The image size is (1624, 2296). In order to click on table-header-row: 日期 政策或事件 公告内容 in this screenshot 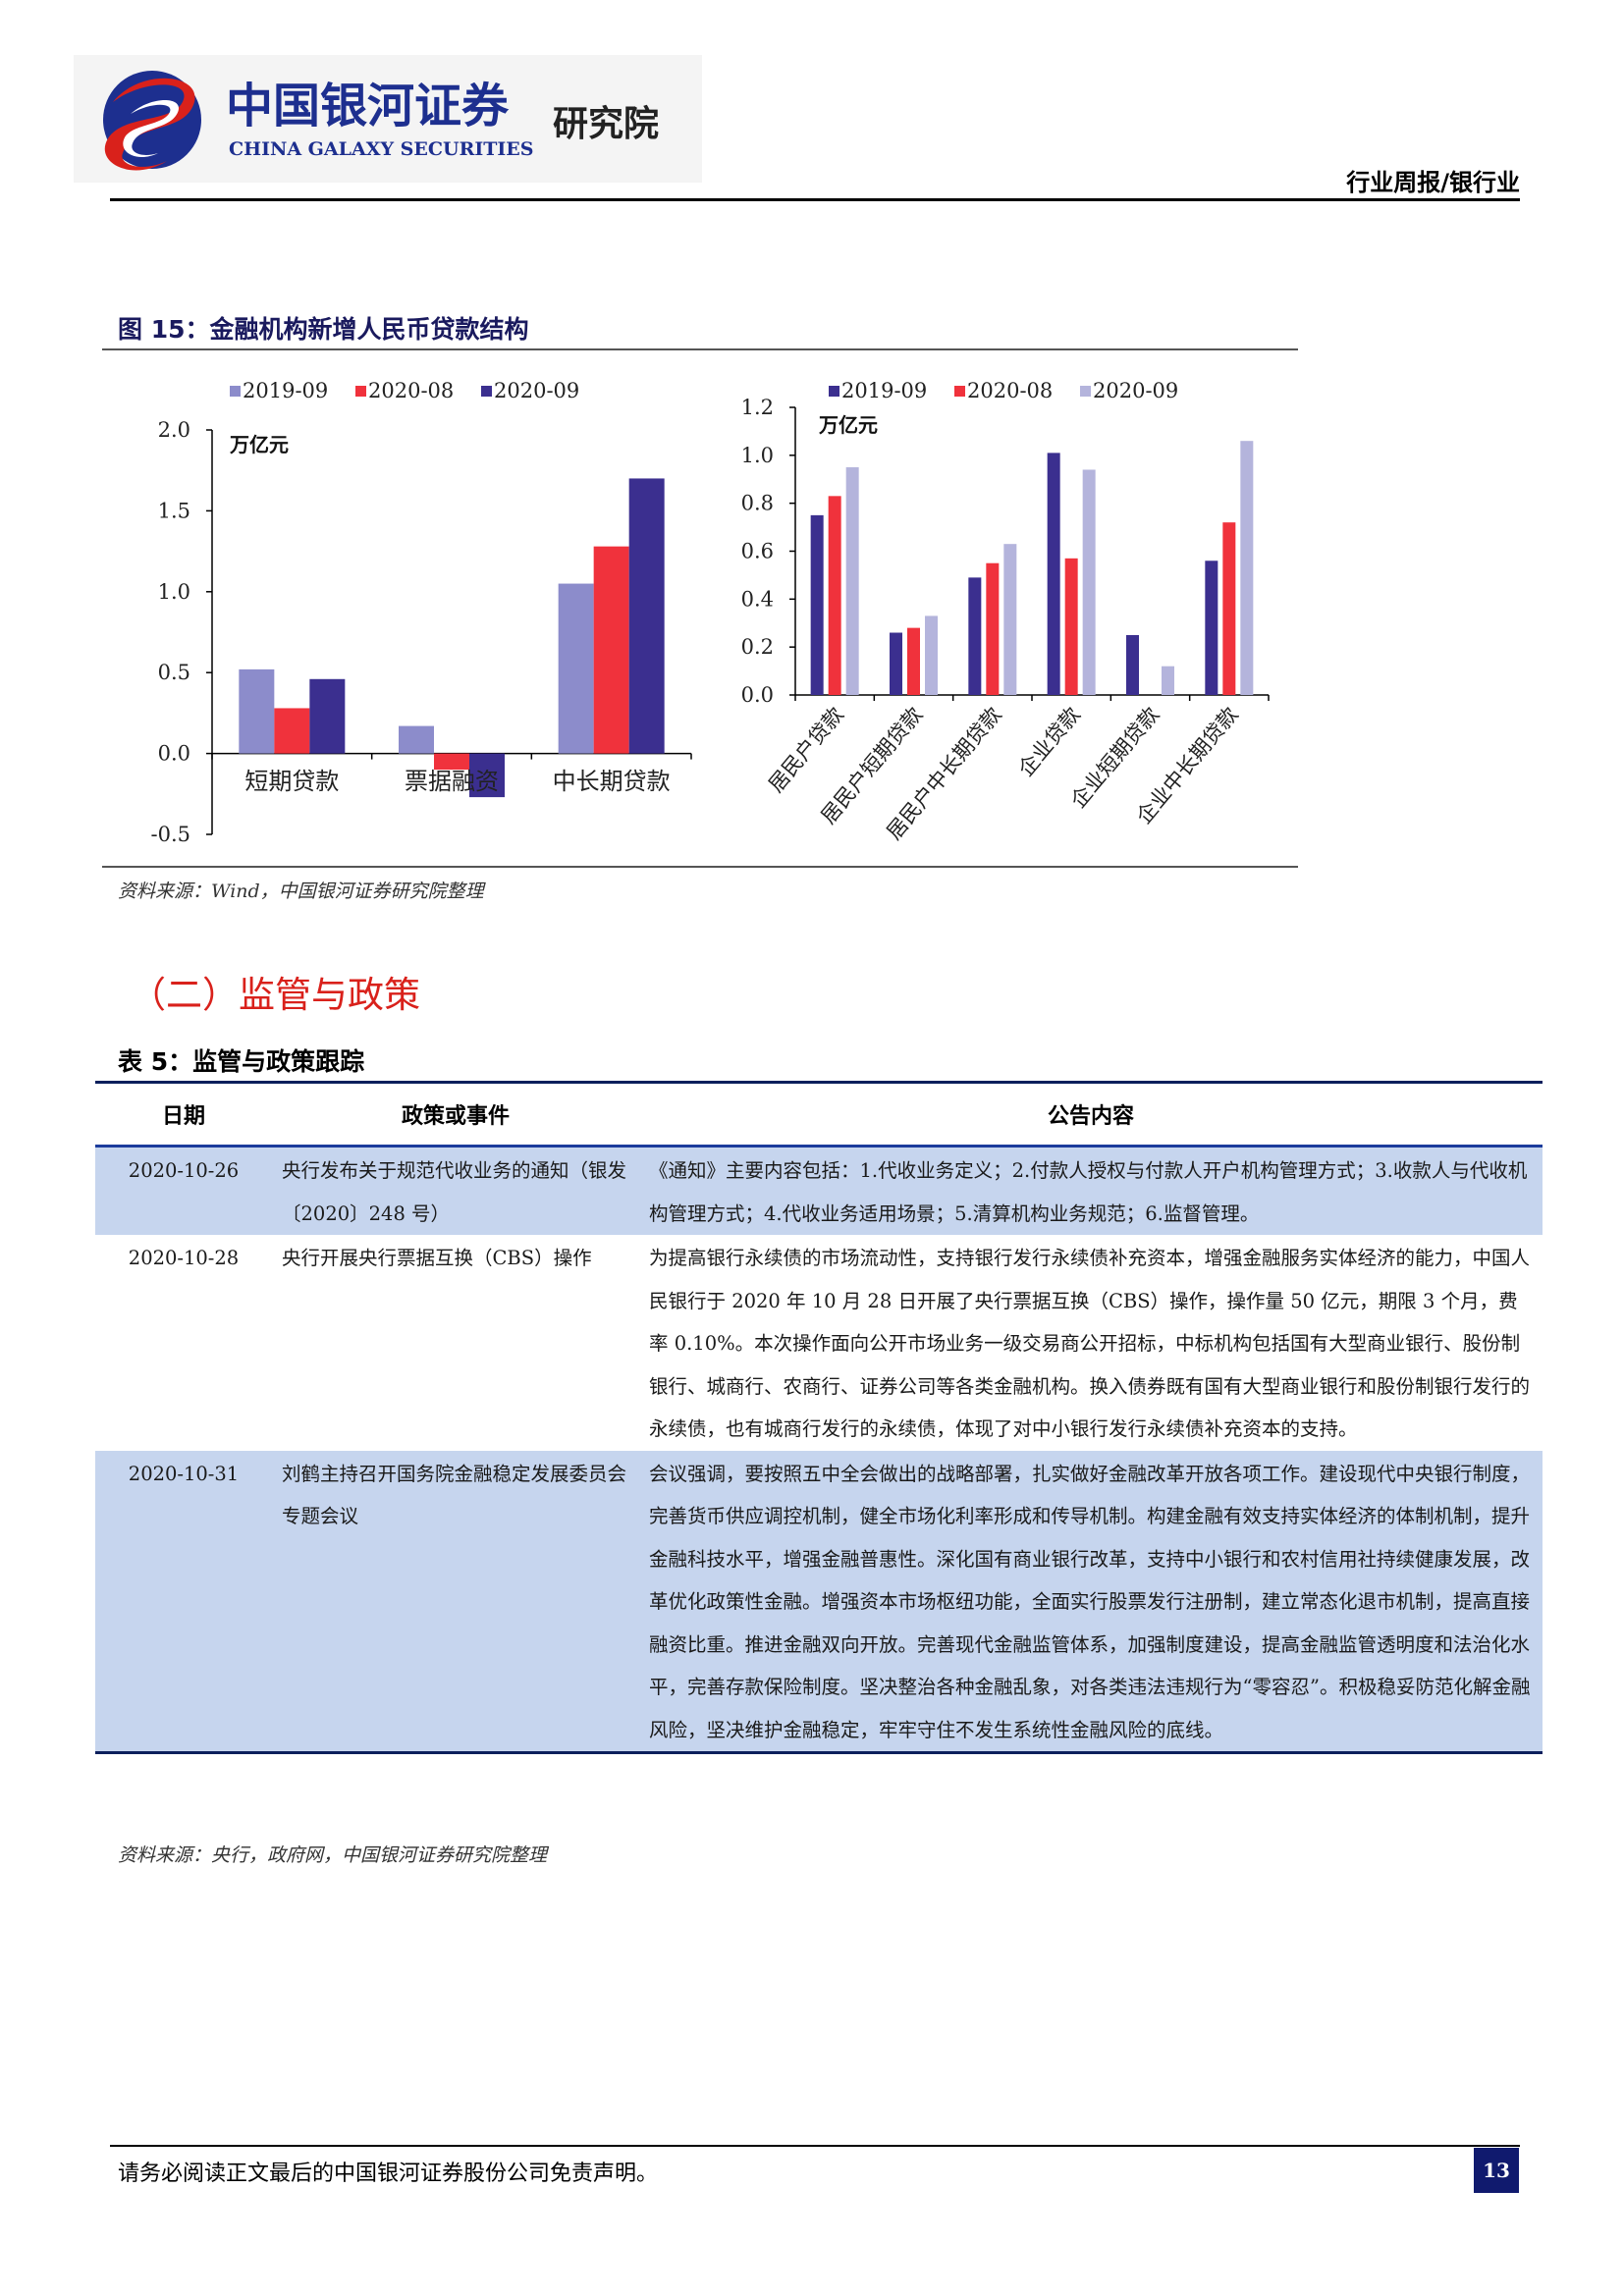, I will do `click(819, 1114)`.